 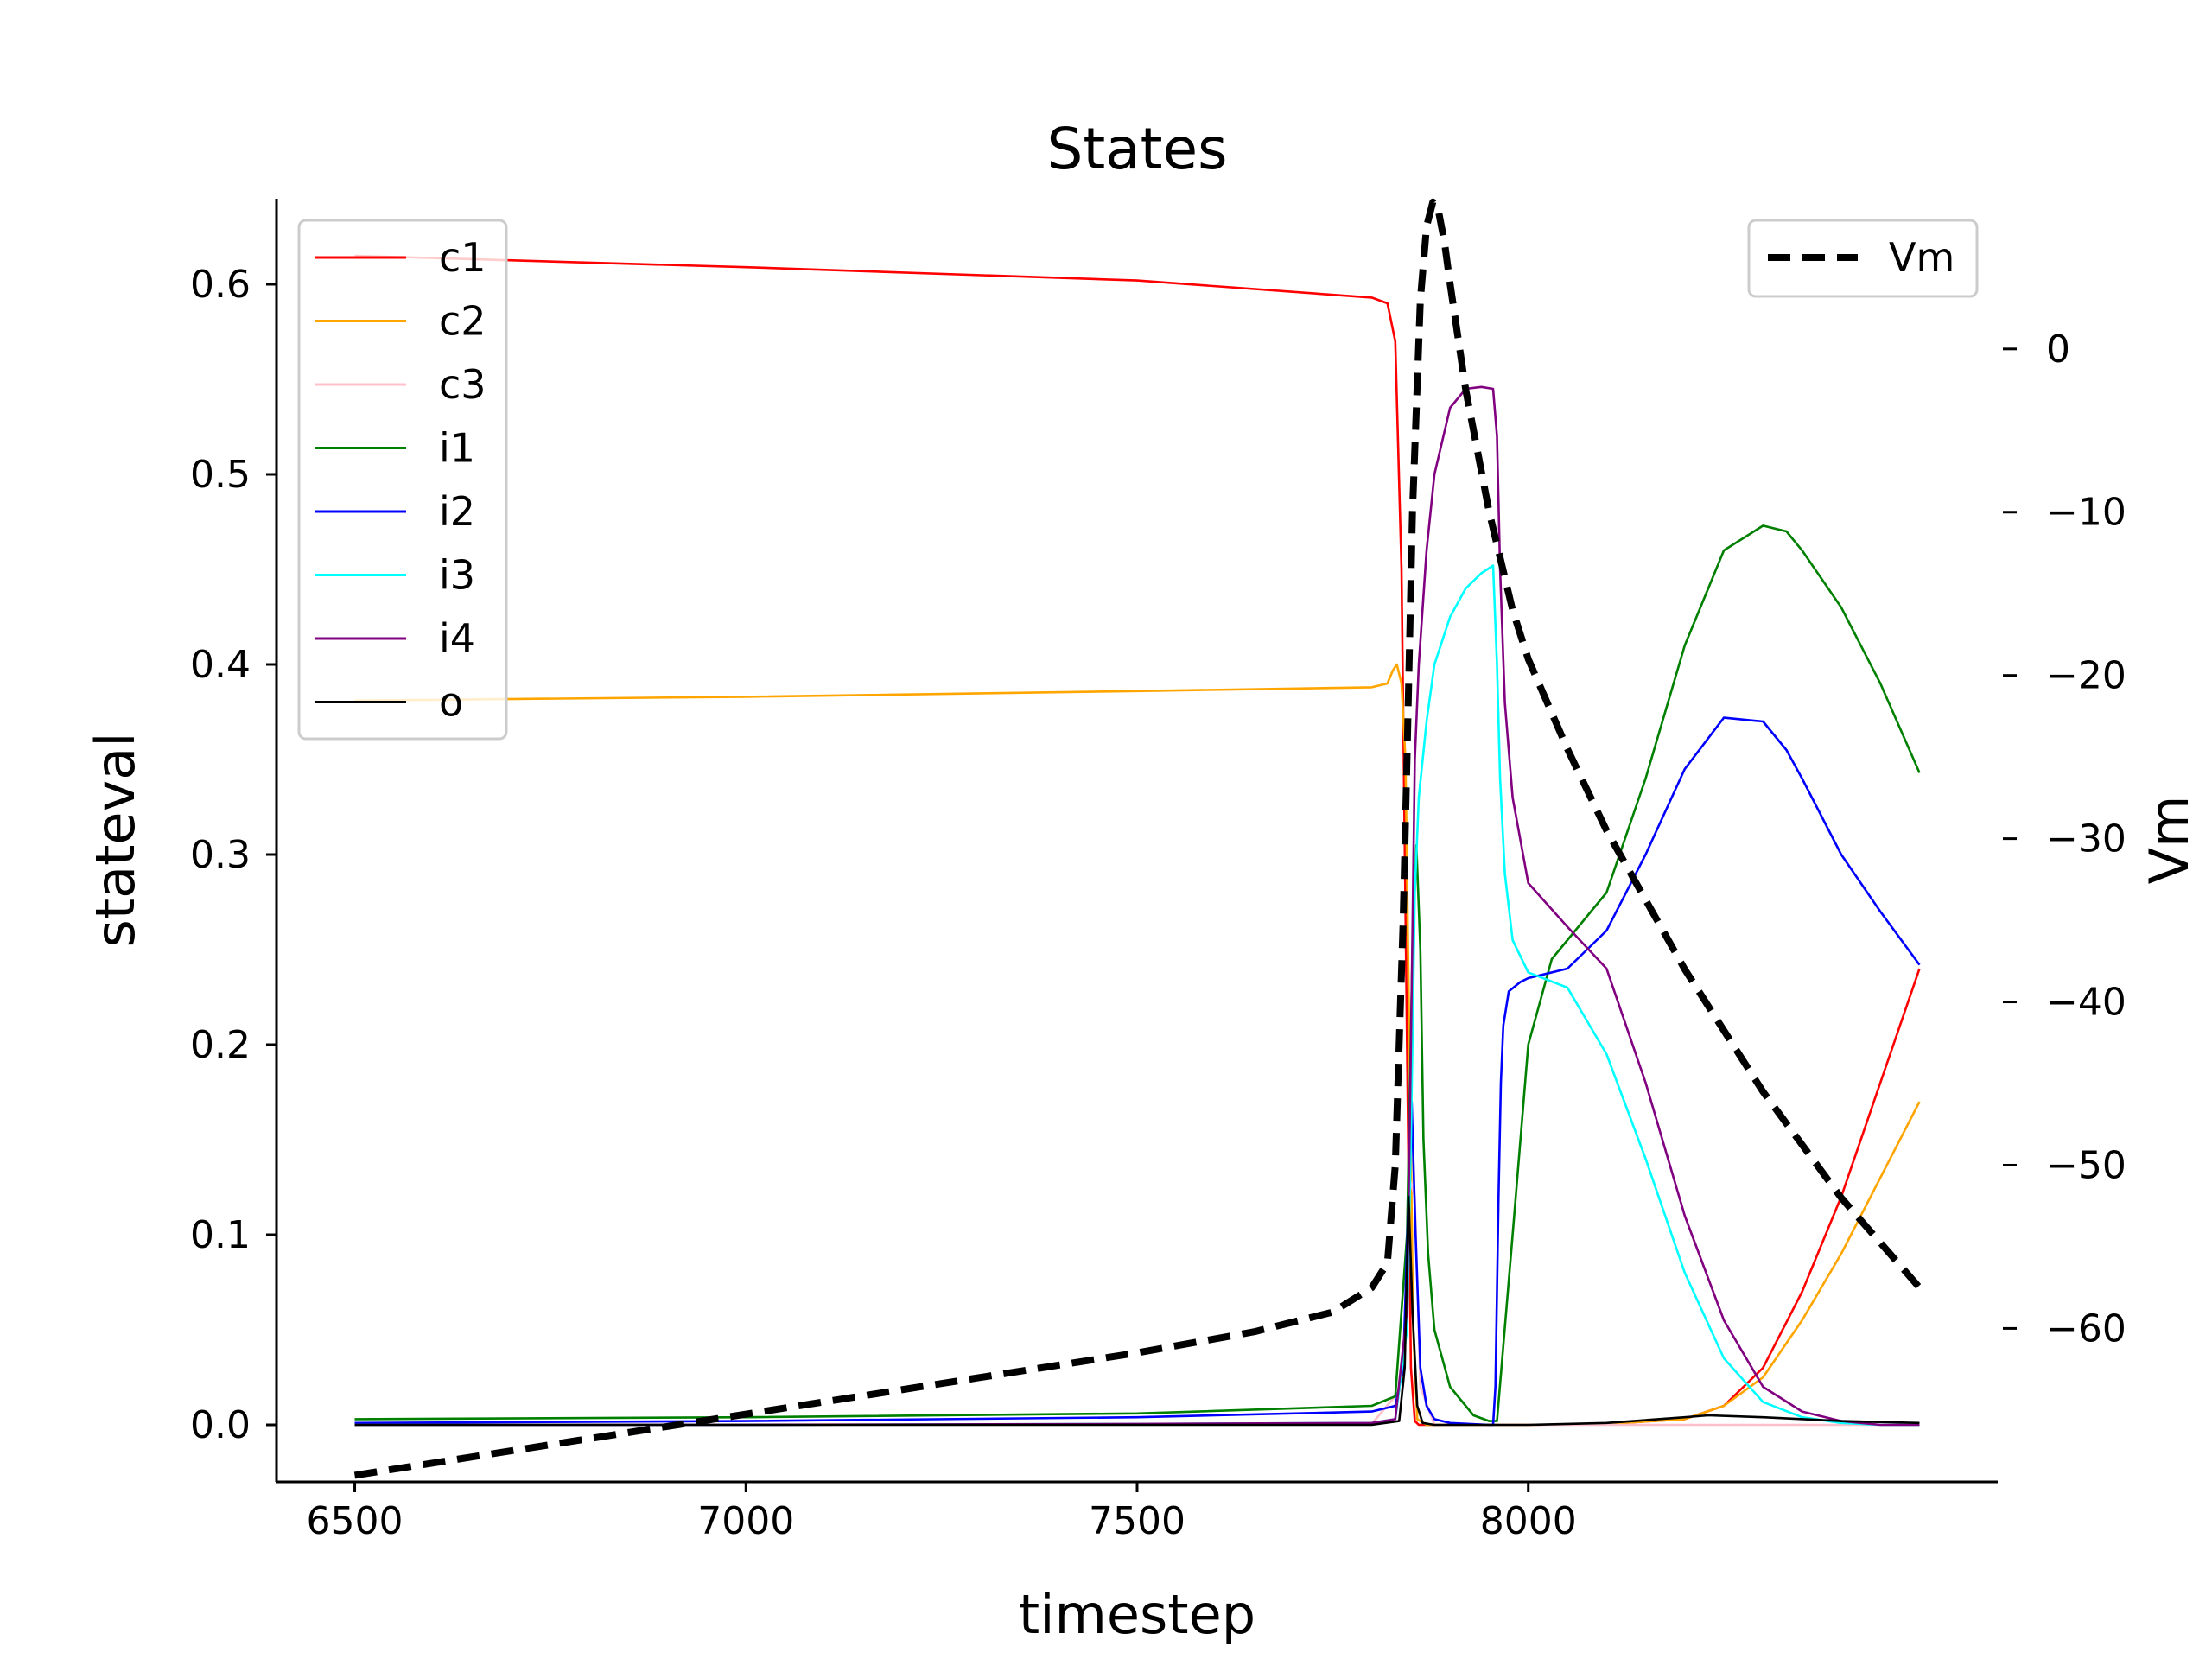 I want to click on legend-right: Vm, so click(x=1863, y=258).